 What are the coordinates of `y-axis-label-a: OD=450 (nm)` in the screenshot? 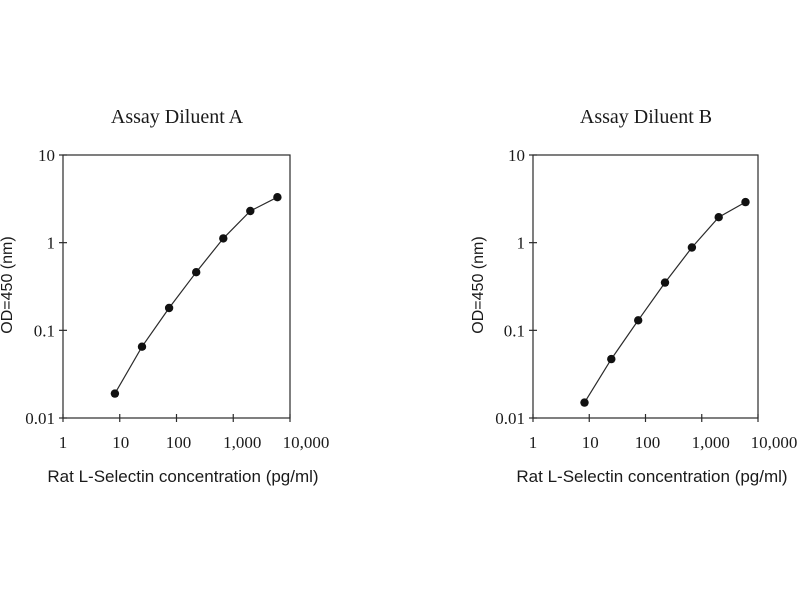 It's located at (8, 285).